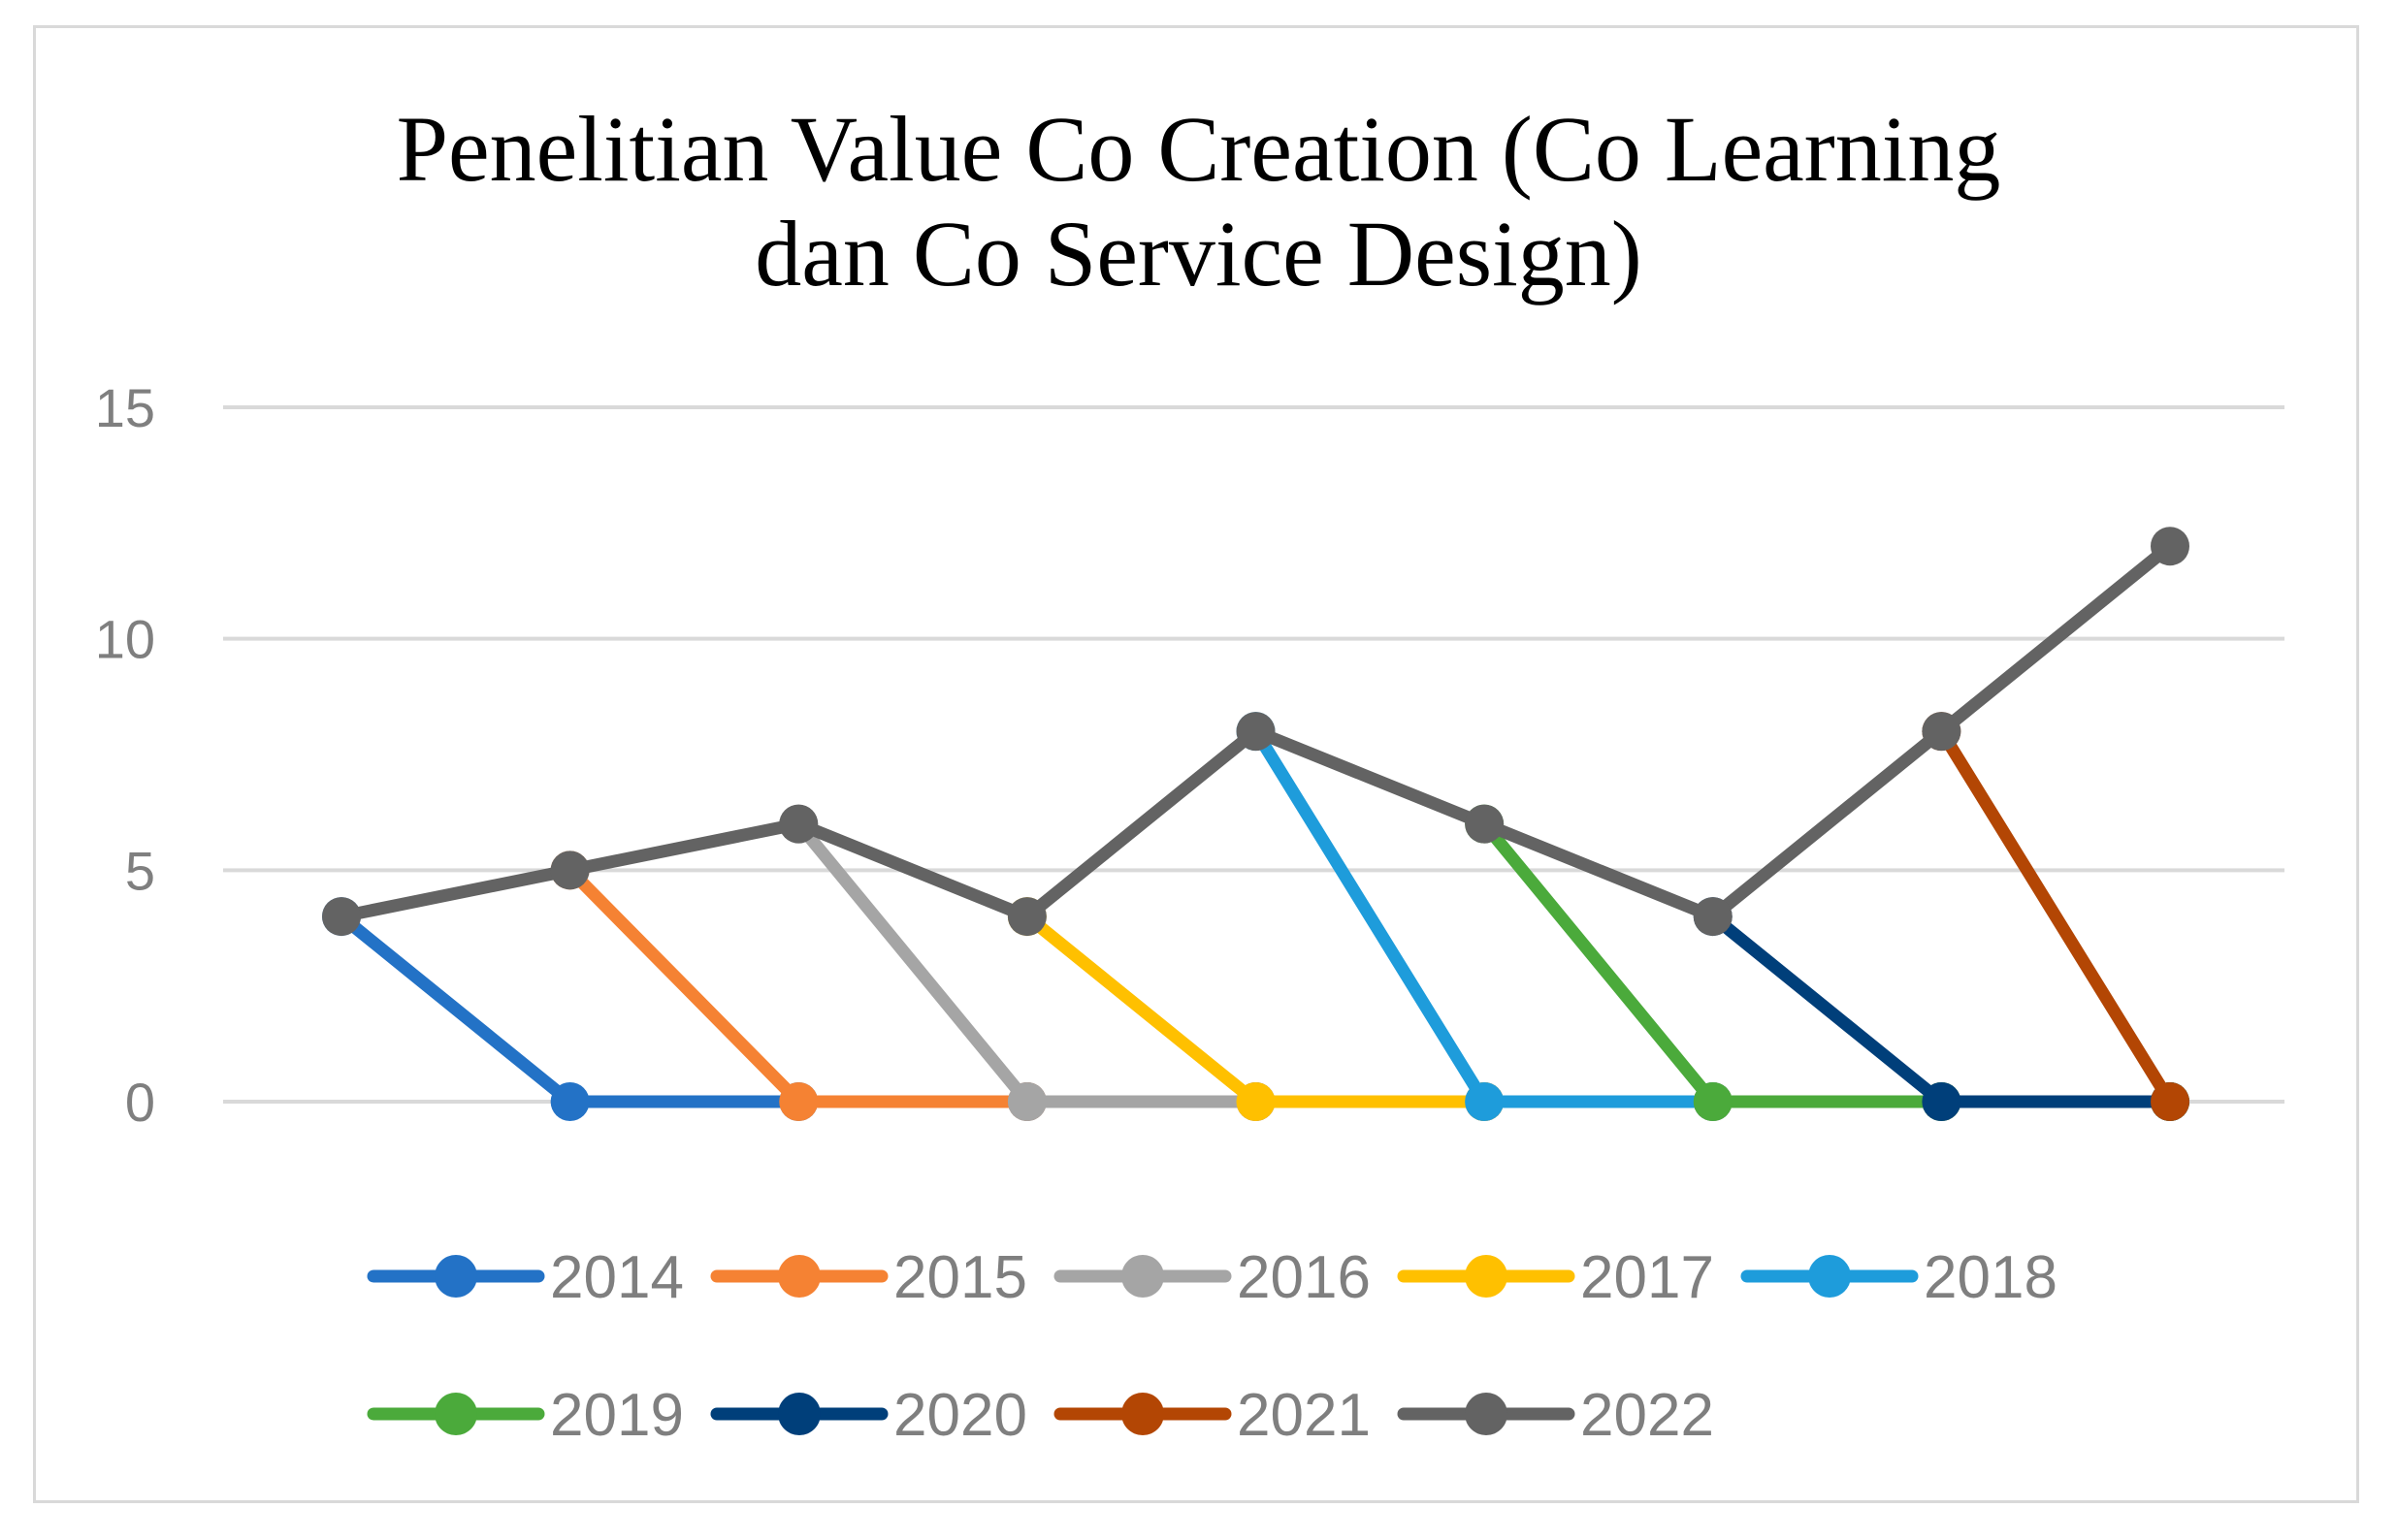 The image size is (2397, 1540). What do you see at coordinates (125, 639) in the screenshot?
I see `y-tick-label-10: 10` at bounding box center [125, 639].